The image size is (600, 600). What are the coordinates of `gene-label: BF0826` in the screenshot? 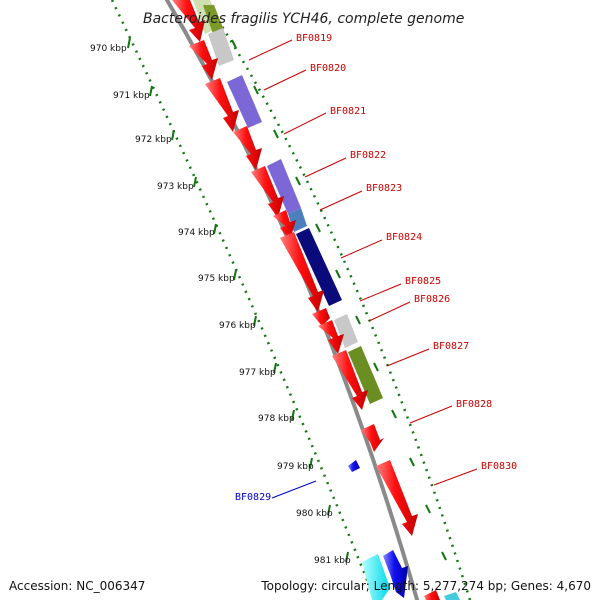 It's located at (432, 299).